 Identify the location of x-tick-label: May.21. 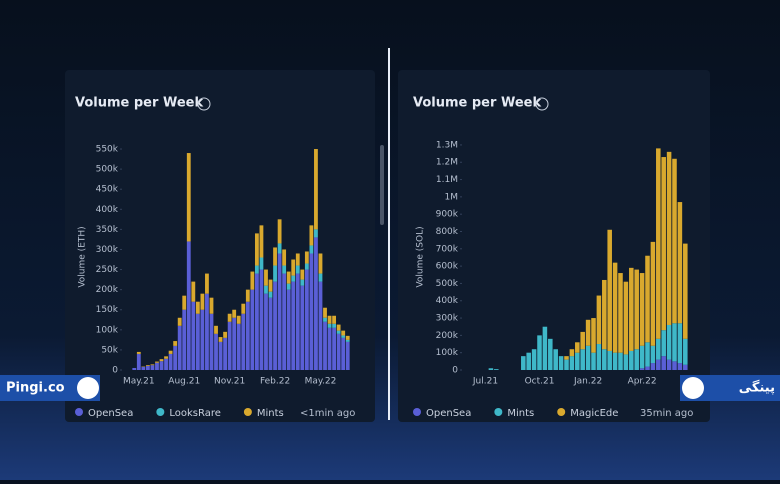
(139, 382).